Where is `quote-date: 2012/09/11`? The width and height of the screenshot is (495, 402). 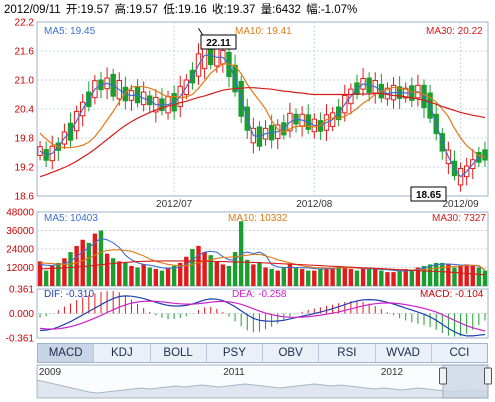
quote-date: 2012/09/11 is located at coordinates (32, 10).